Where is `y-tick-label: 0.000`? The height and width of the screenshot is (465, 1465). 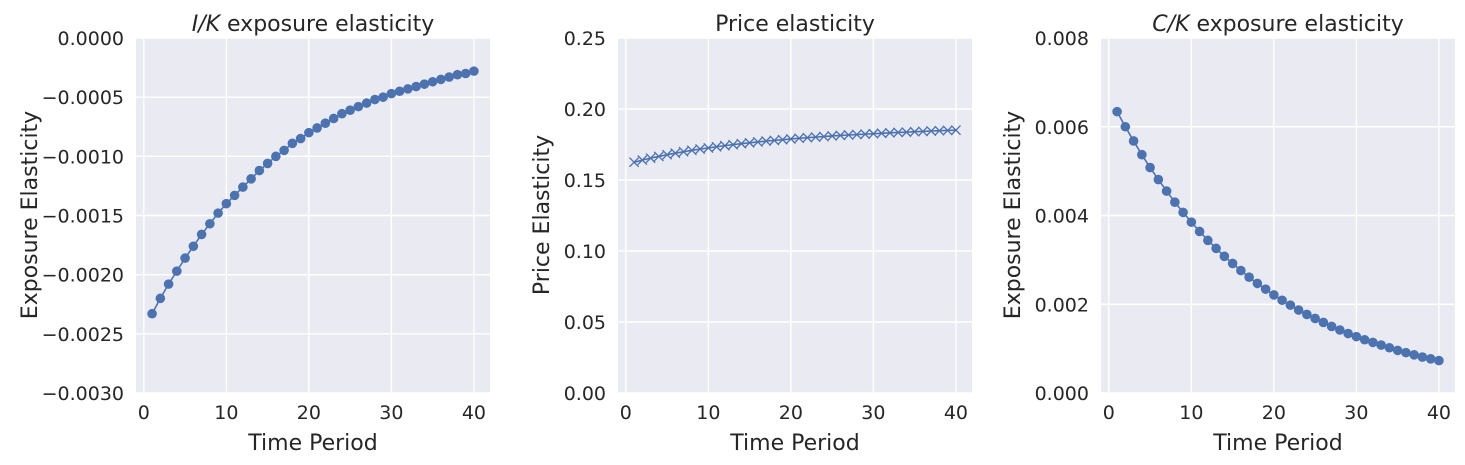
y-tick-label: 0.000 is located at coordinates (1062, 394).